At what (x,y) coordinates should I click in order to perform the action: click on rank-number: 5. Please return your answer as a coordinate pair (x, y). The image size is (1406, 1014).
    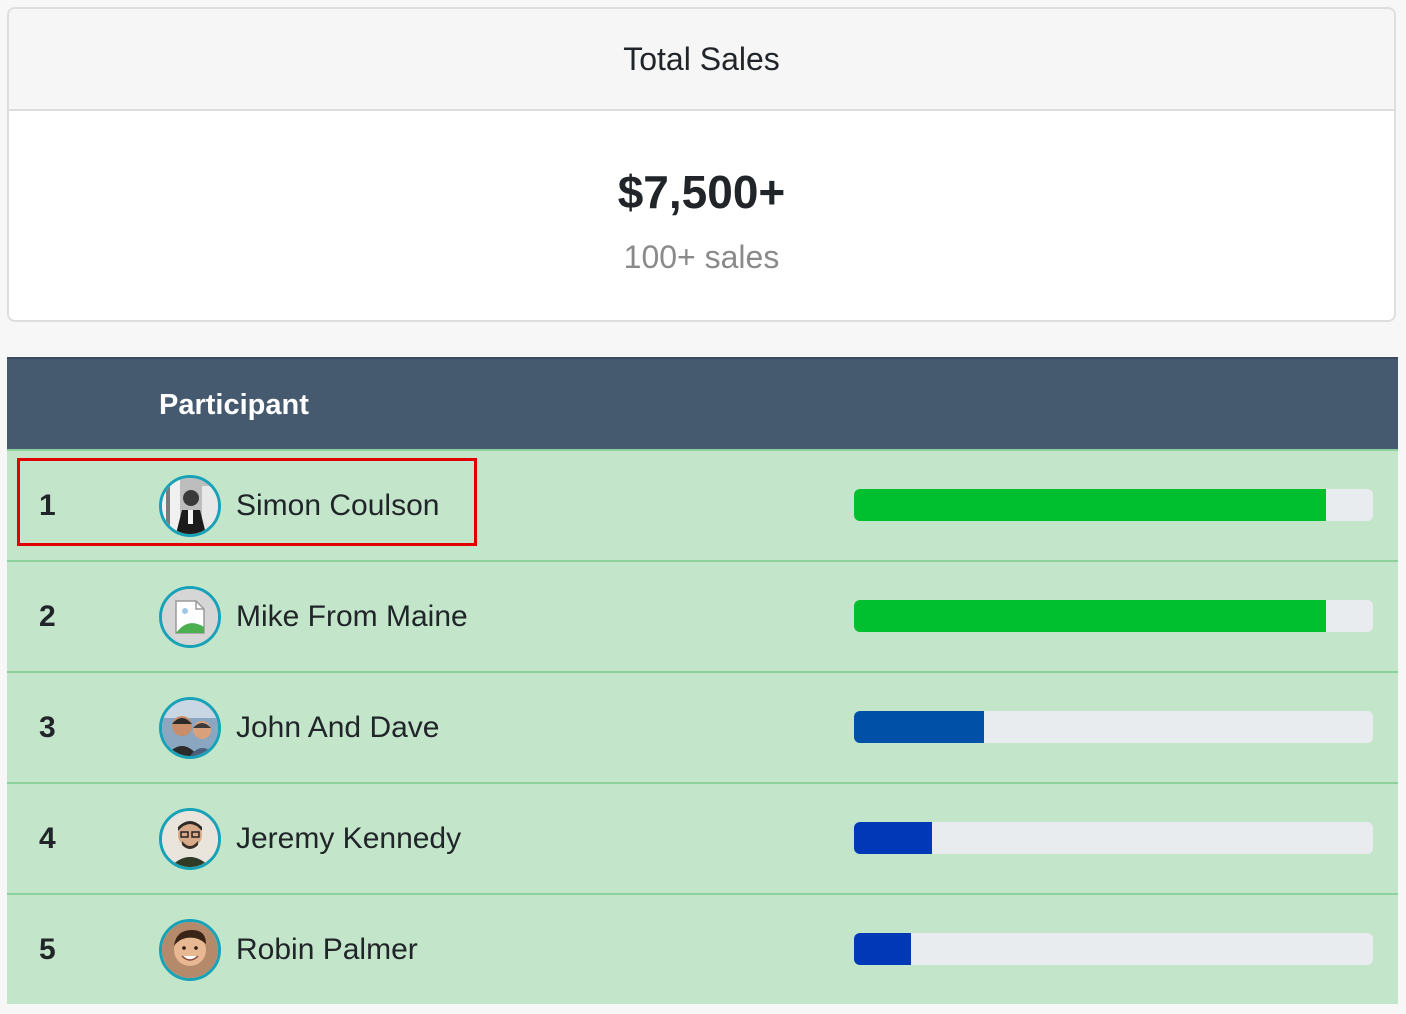
    Looking at the image, I should click on (47, 949).